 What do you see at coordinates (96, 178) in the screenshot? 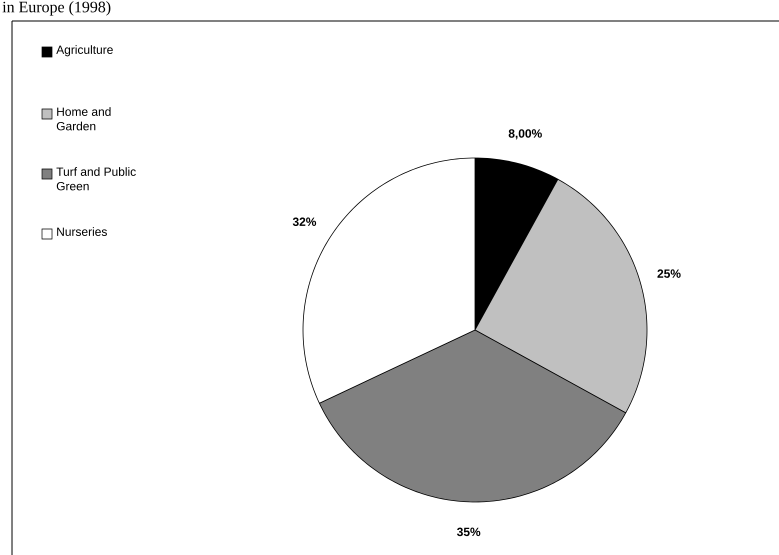
I see `legend-label: Turf and Public Green` at bounding box center [96, 178].